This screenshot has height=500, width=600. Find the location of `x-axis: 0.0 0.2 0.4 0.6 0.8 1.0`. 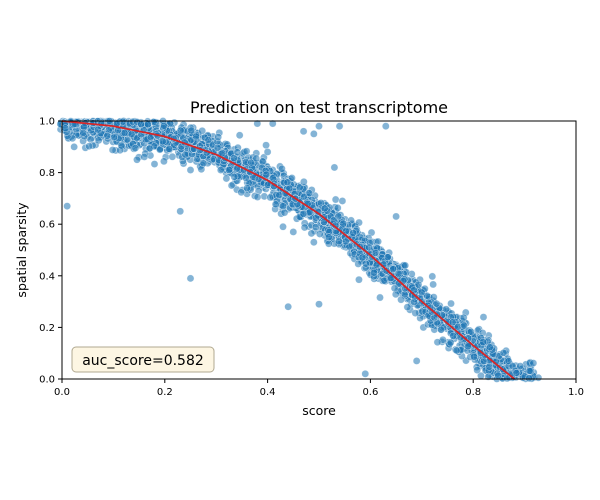

x-axis: 0.0 0.2 0.4 0.6 0.8 1.0 is located at coordinates (319, 388).